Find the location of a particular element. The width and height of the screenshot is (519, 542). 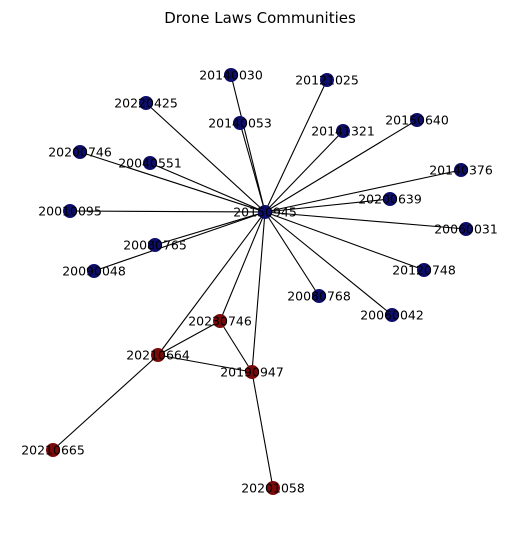

node-label-20121025: 20121025 is located at coordinates (327, 80).